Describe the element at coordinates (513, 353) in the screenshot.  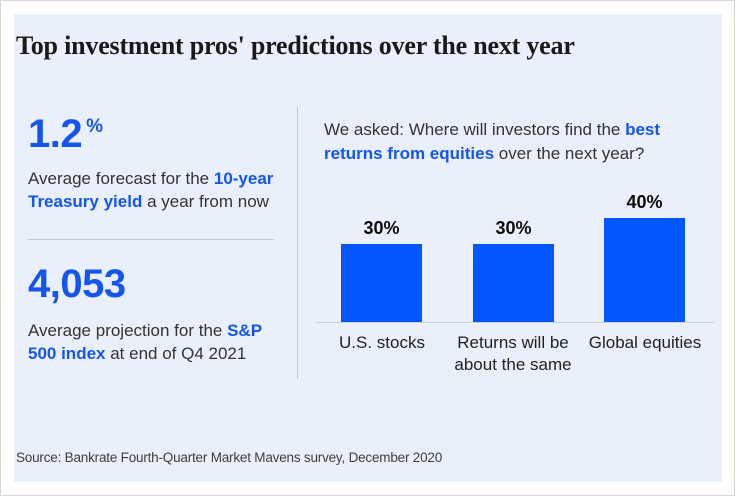
I see `category-label-returns-same: Returns will be about the same` at that location.